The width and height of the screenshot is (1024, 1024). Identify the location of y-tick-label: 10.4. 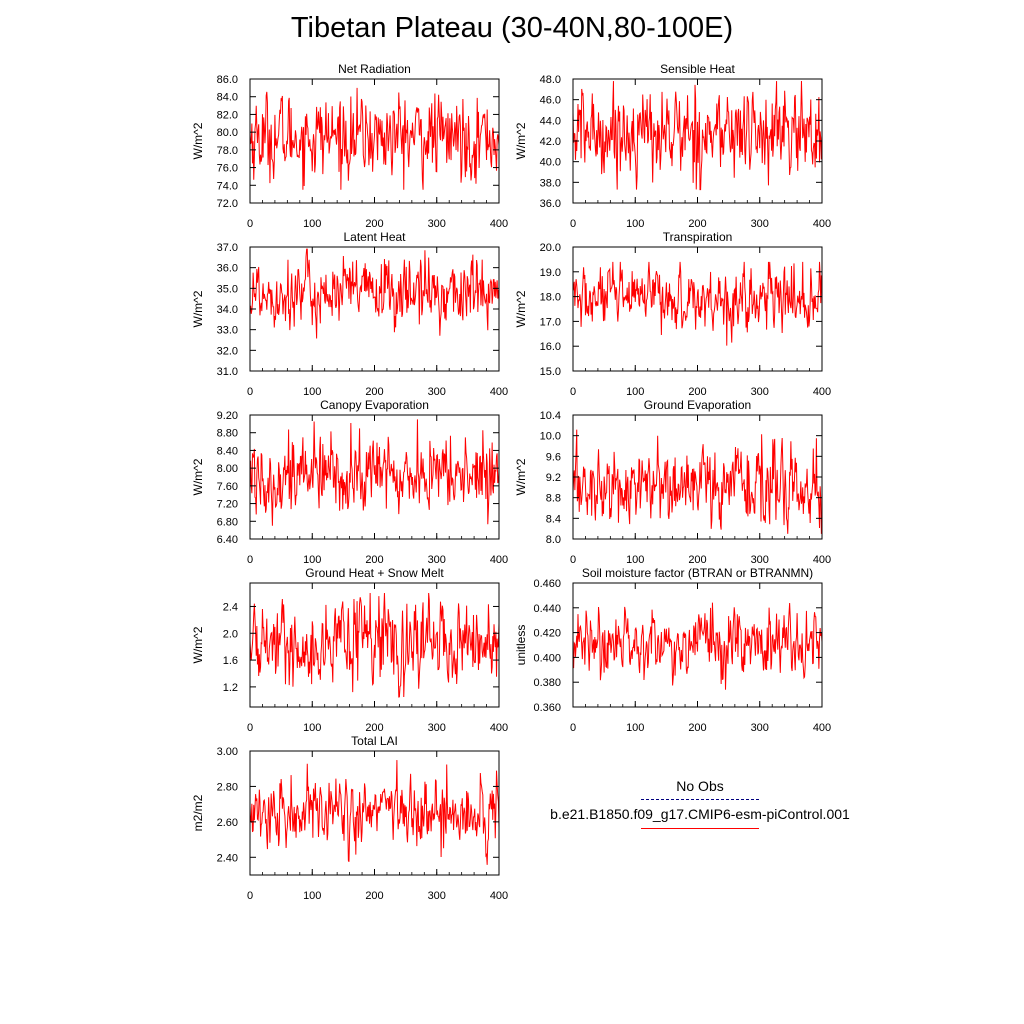
(550, 416).